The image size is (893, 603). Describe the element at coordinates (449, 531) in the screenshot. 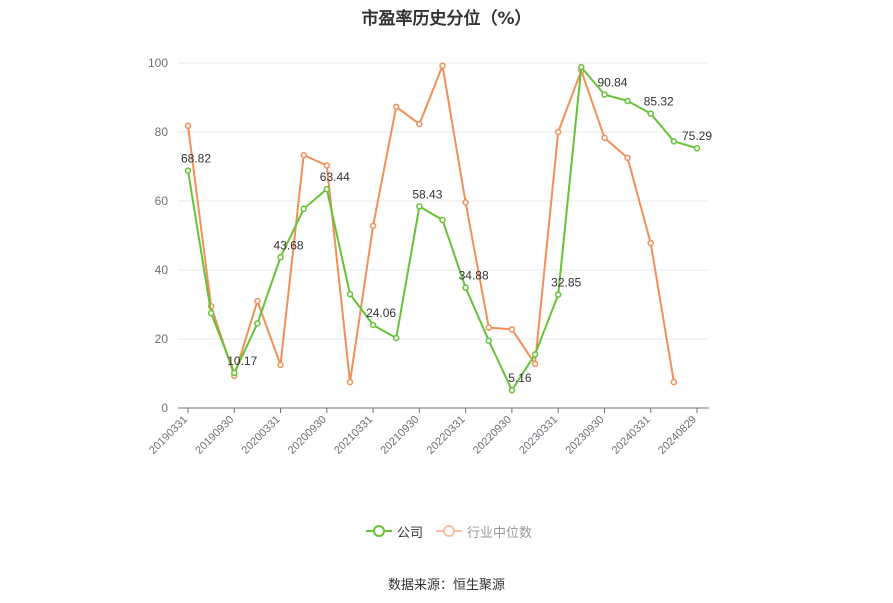

I see `legend-industry-swatch` at that location.